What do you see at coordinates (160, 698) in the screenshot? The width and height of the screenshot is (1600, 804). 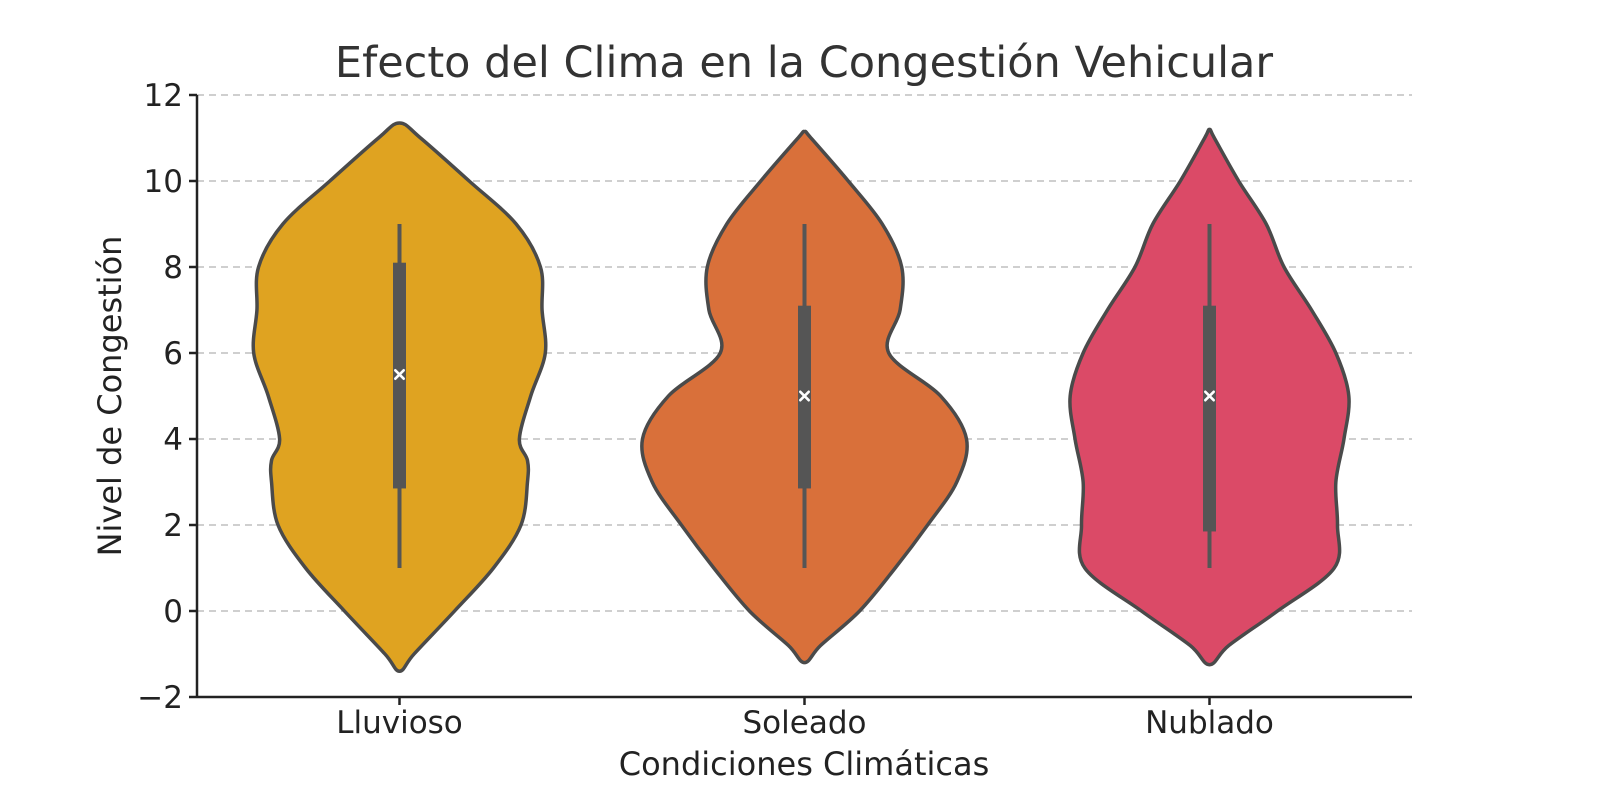 I see `y-tick-label: −2` at bounding box center [160, 698].